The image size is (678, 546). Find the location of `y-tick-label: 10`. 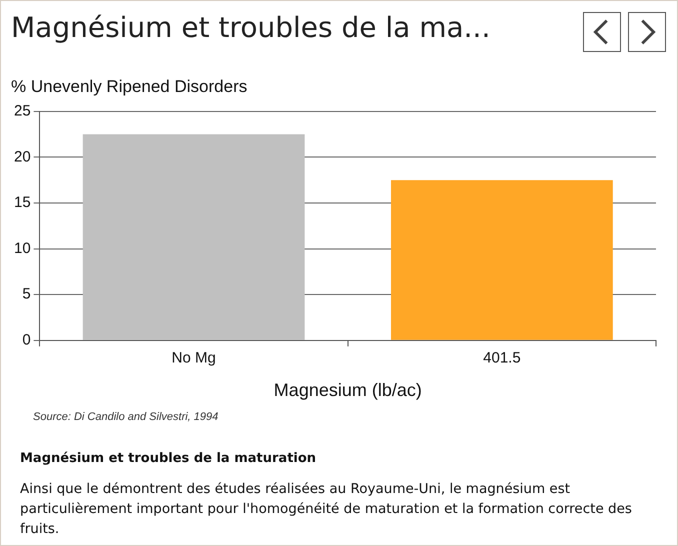

y-tick-label: 10 is located at coordinates (22, 248).